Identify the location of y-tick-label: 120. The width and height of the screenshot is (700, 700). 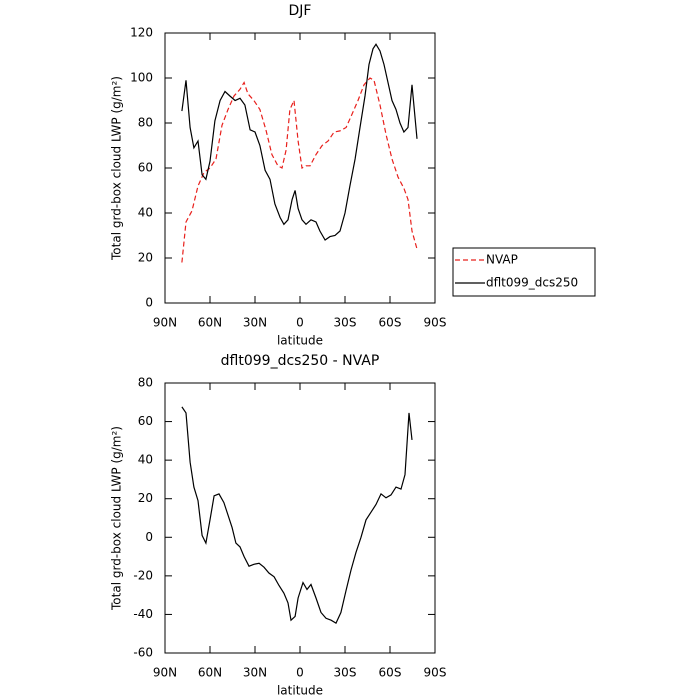
(141, 33).